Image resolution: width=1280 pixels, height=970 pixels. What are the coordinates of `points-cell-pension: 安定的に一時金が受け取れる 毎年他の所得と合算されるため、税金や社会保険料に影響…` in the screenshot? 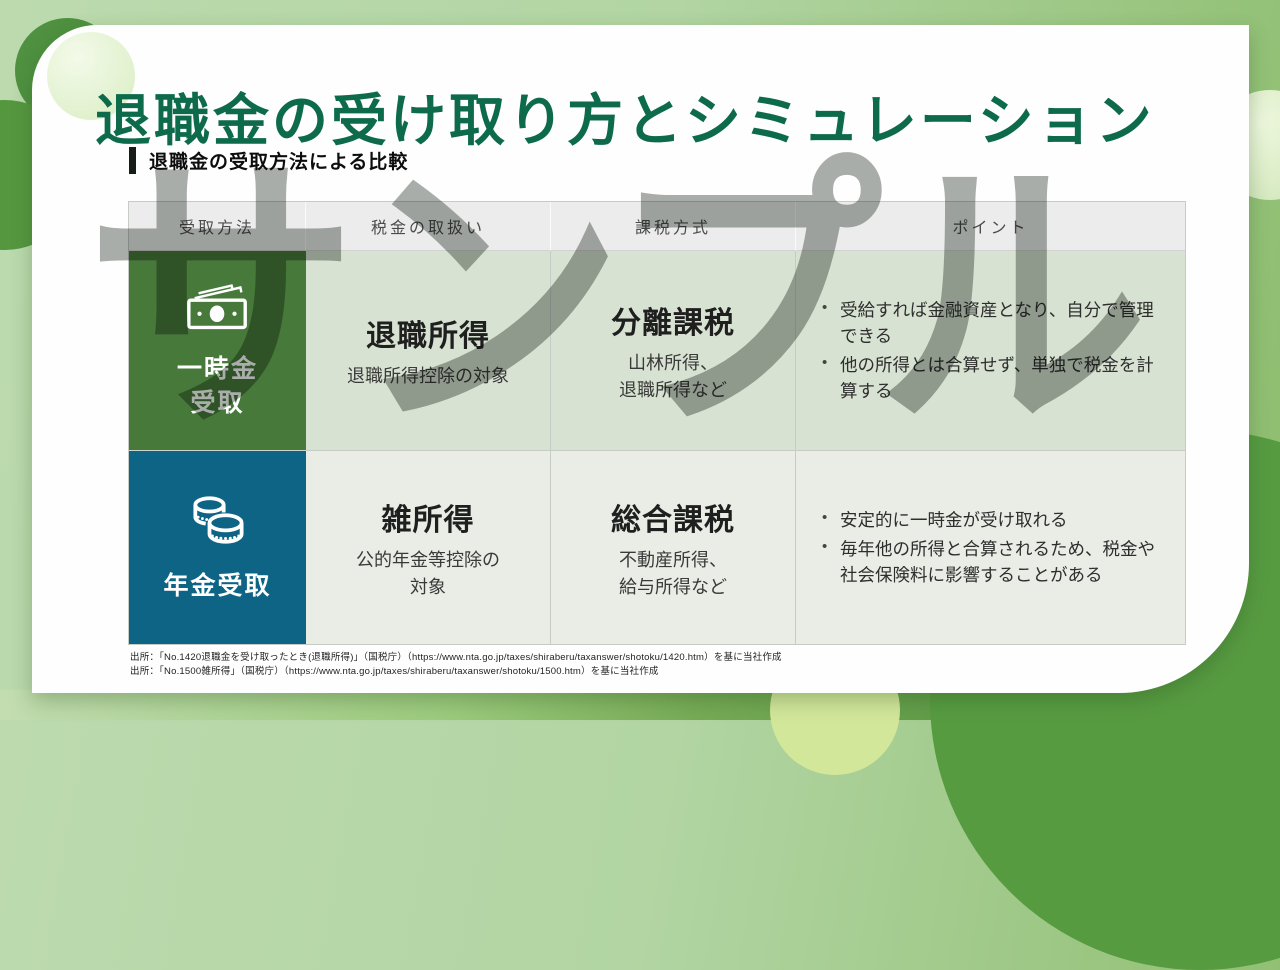 It's located at (990, 547).